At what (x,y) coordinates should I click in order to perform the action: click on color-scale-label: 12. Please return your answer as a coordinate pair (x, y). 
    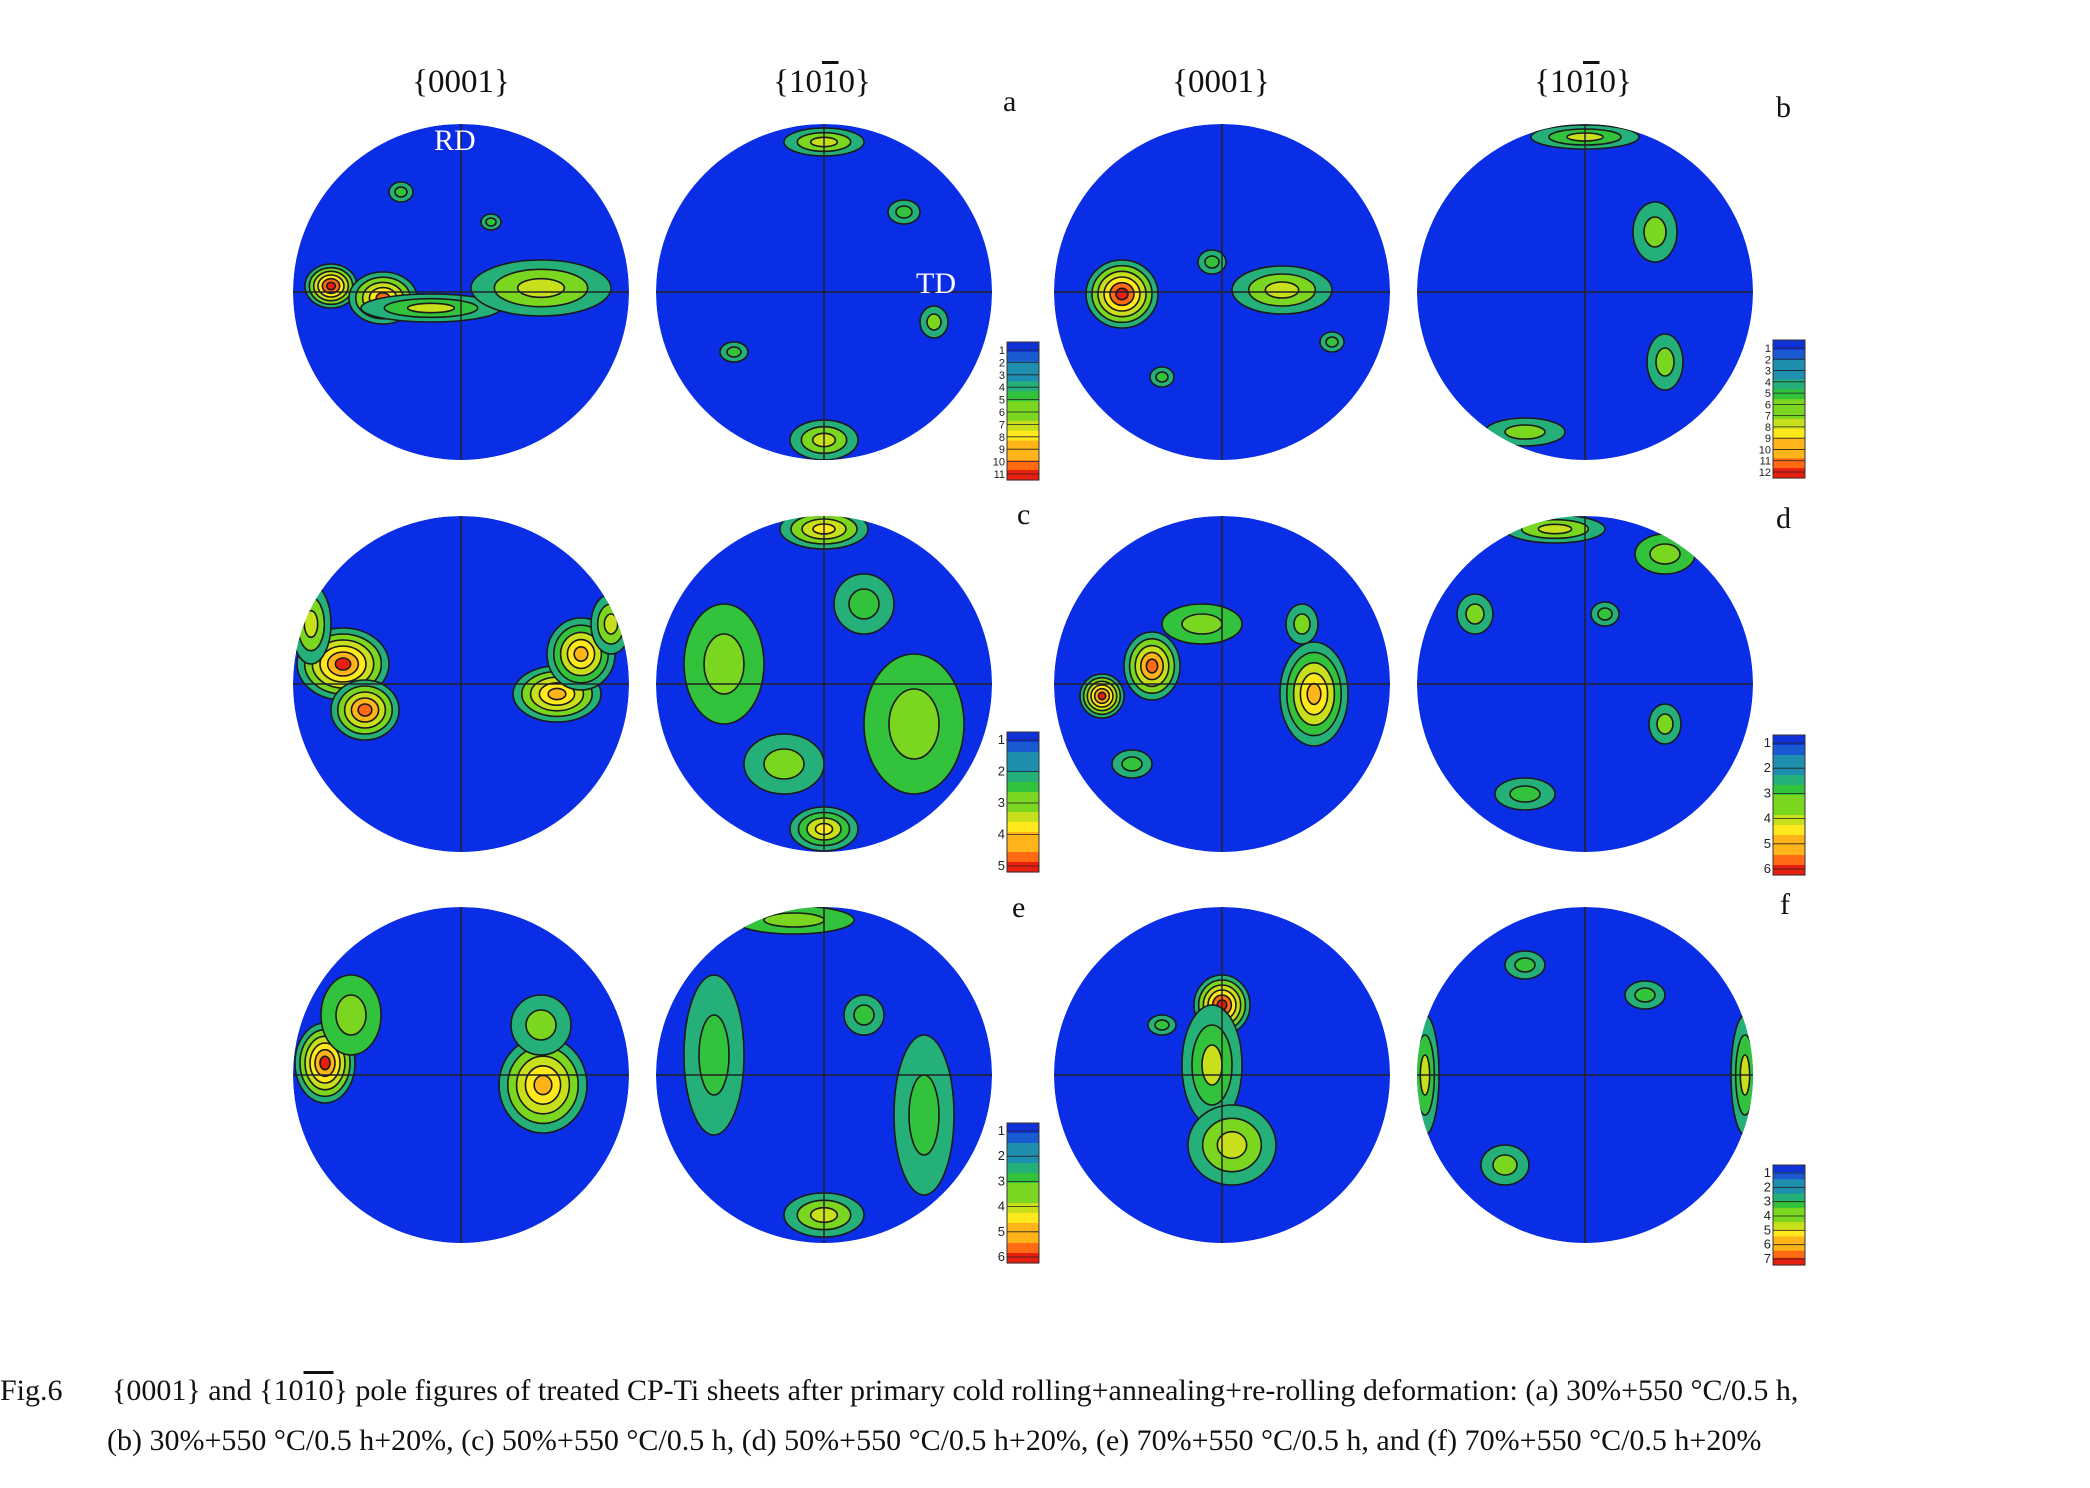
    Looking at the image, I should click on (1765, 473).